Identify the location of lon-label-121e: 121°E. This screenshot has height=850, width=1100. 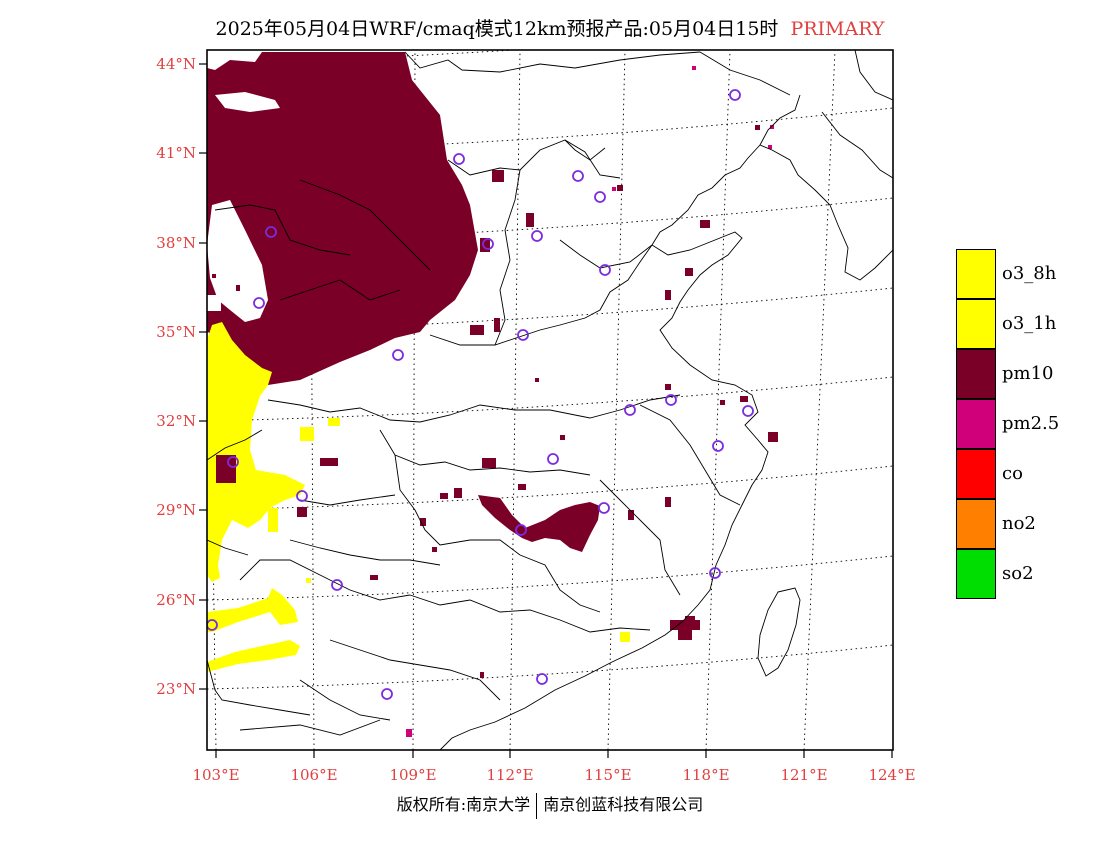
(804, 775).